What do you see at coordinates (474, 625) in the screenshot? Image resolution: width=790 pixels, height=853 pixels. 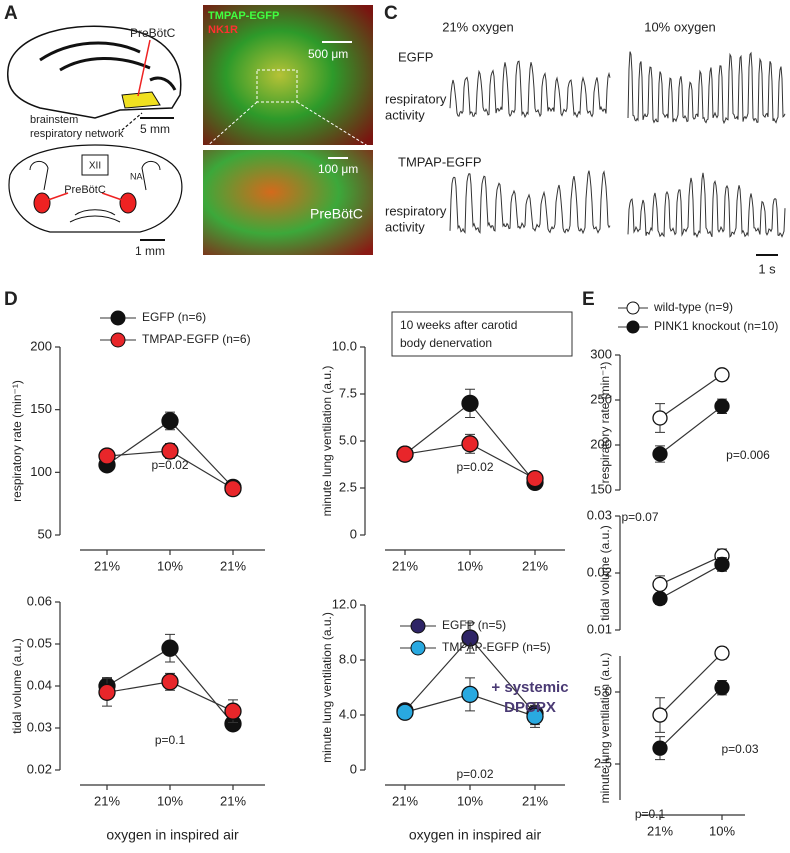 I see `legend-label: EGFP (n=5)` at bounding box center [474, 625].